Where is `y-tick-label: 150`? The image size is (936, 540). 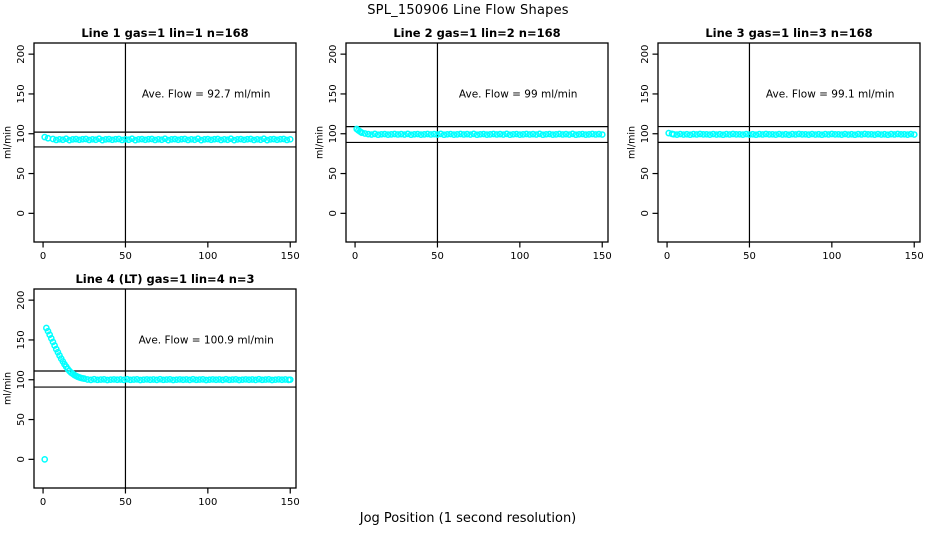 y-tick-label: 150 is located at coordinates (21, 339).